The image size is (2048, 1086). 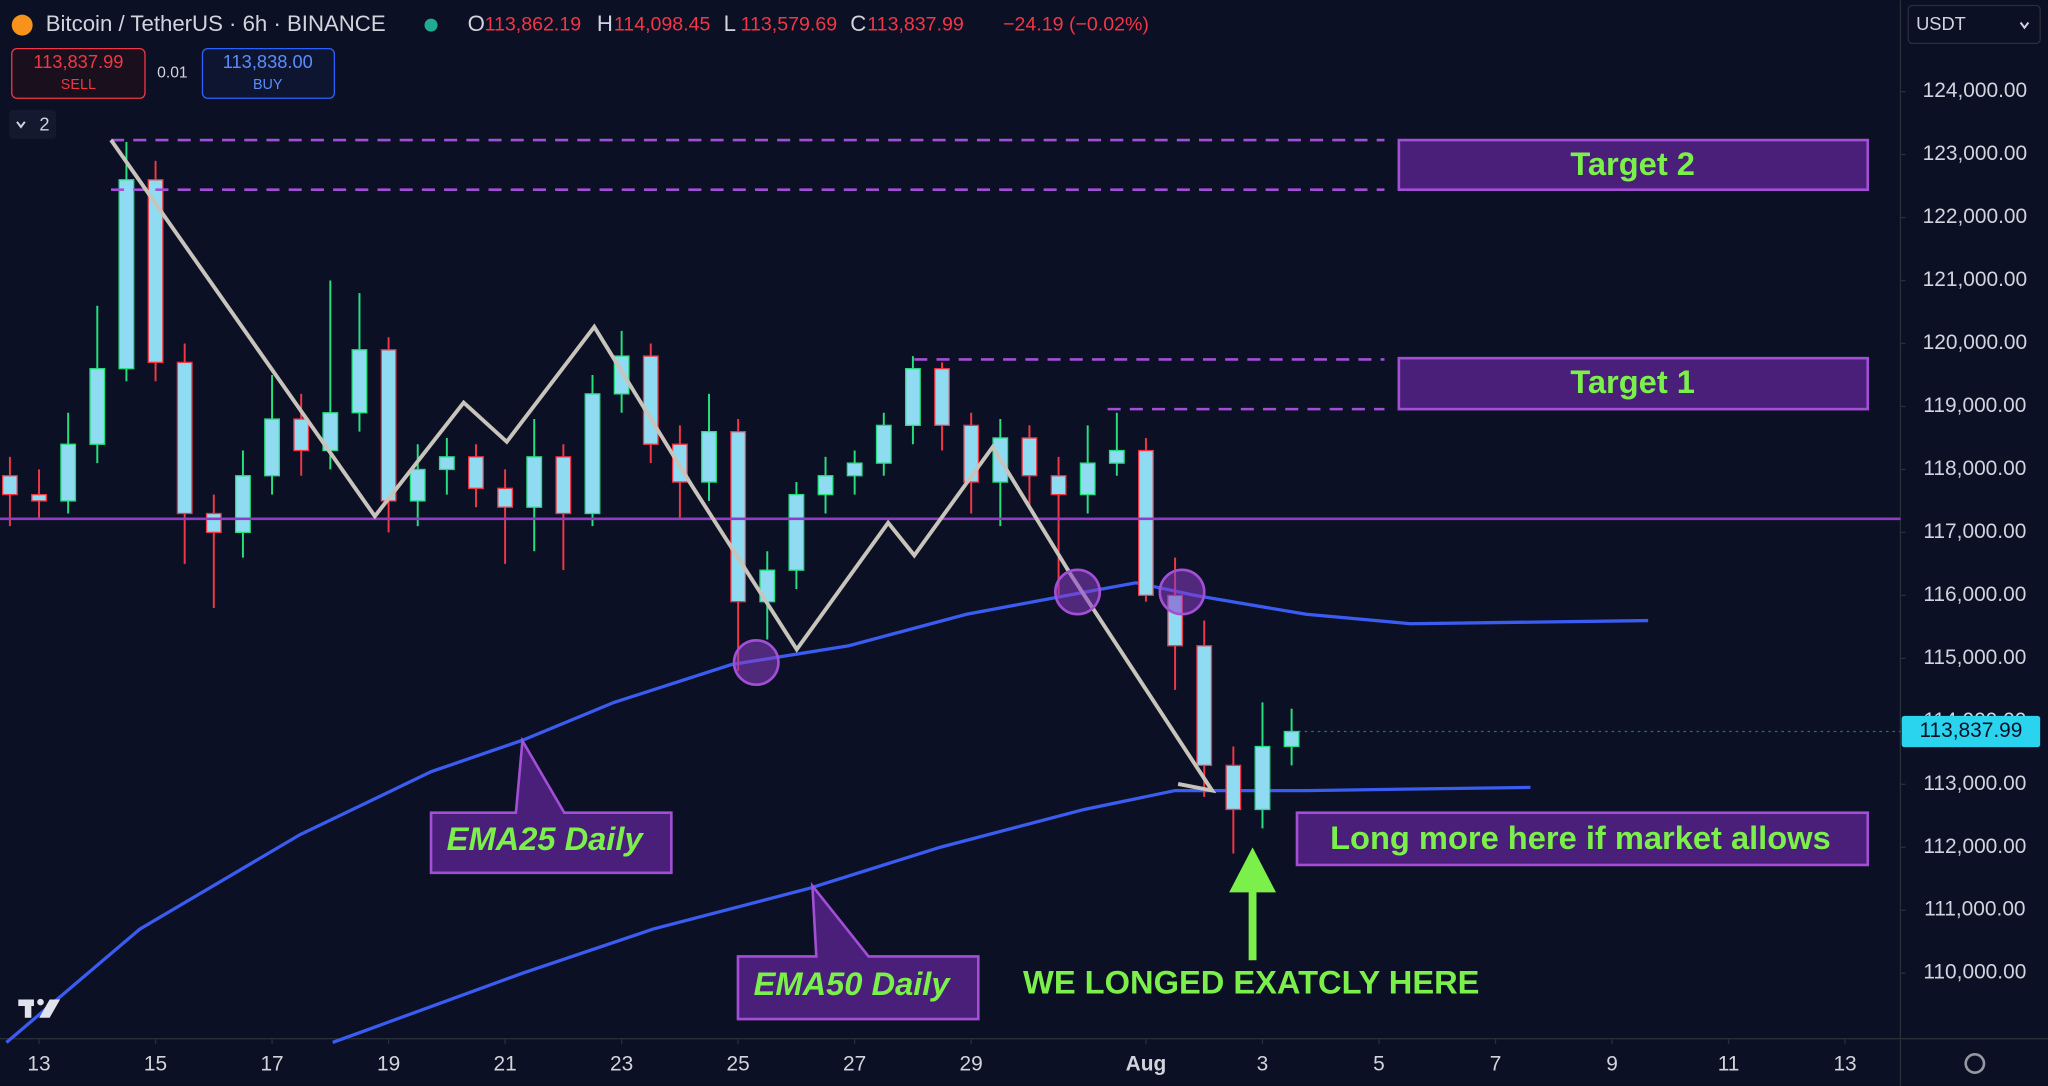 I want to click on annotation: WE LONGED EXATCLY HERE, so click(x=1251, y=982).